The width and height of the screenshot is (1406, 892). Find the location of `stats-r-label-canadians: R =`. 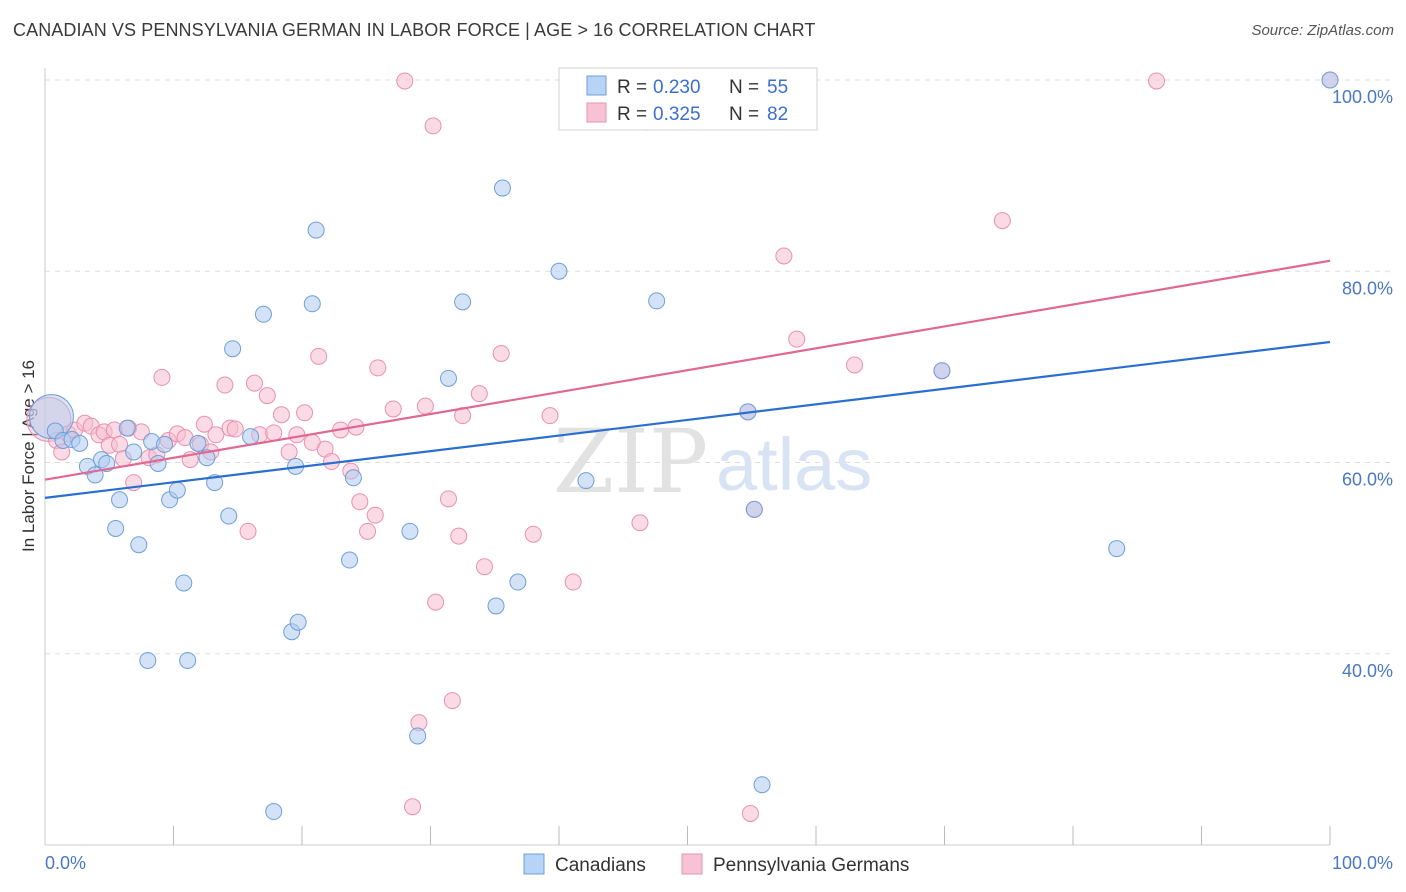

stats-r-label-canadians: R = is located at coordinates (632, 87).